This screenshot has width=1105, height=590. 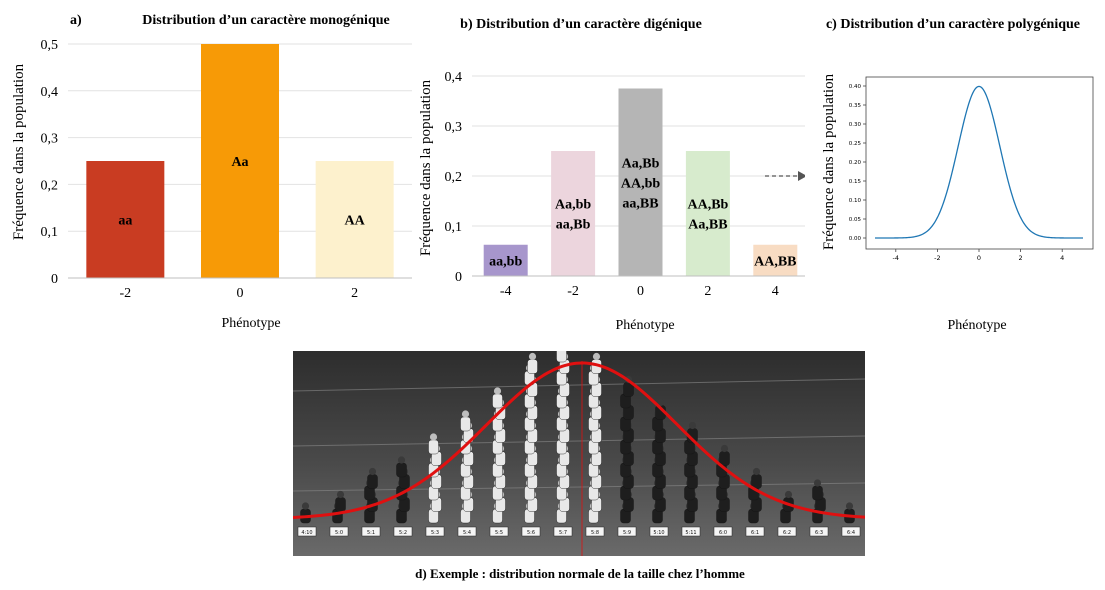 I want to click on panel-a-letter: a), so click(x=76, y=20).